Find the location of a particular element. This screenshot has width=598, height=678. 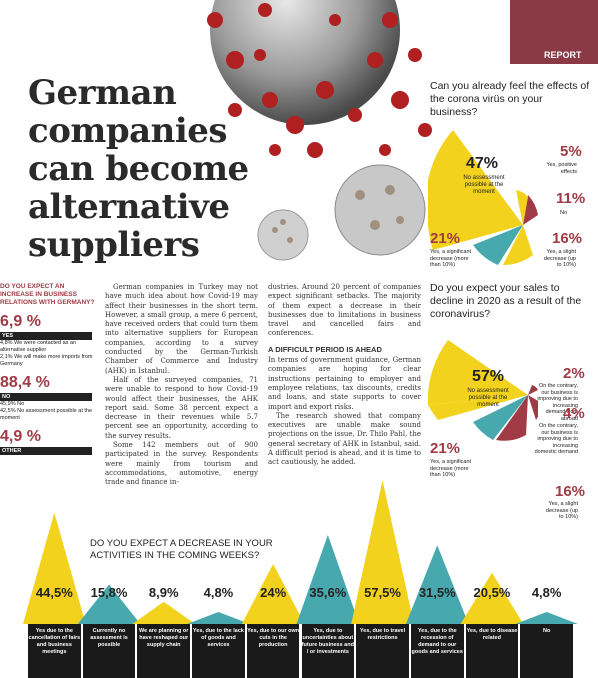

pie2-chart is located at coordinates (483, 390).